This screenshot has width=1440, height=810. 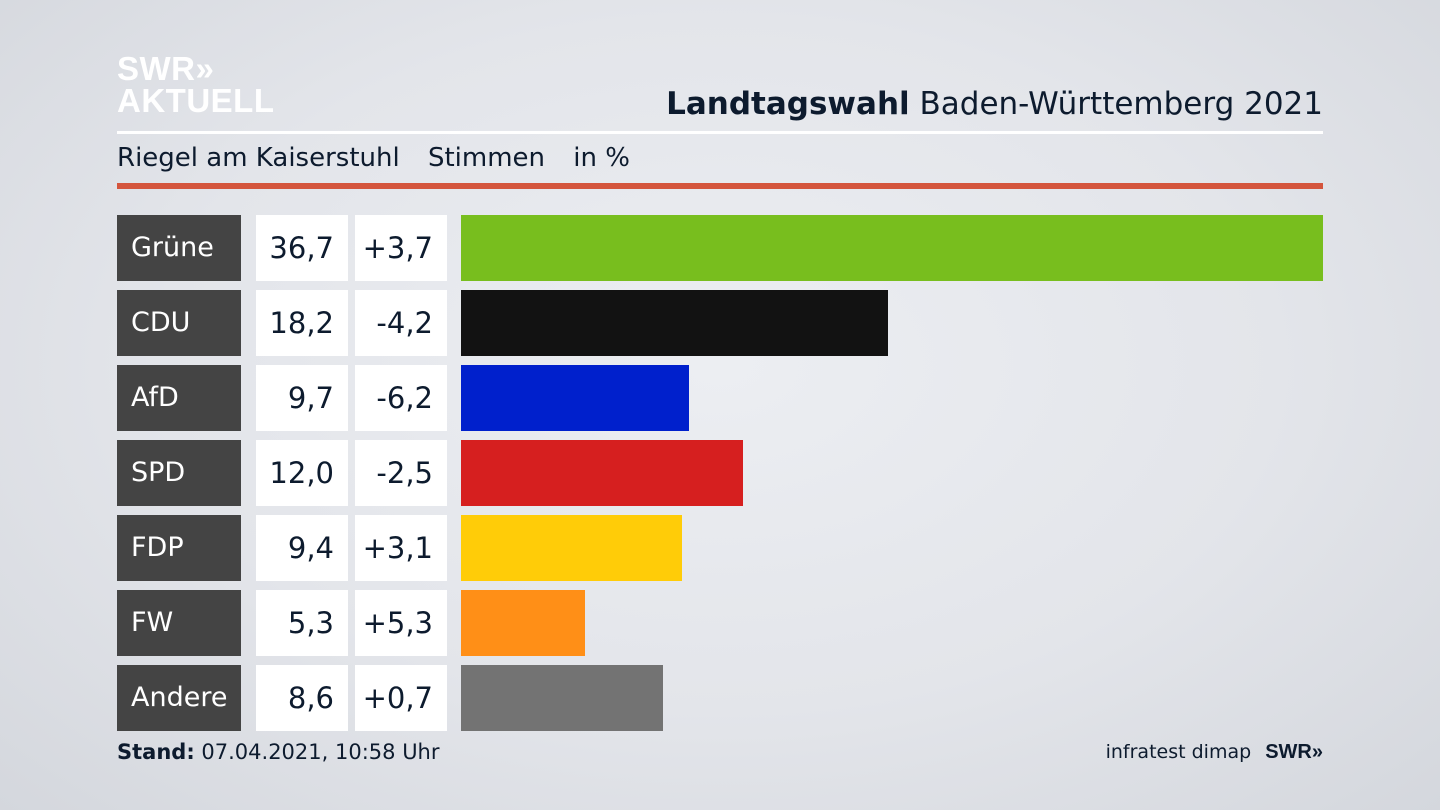 What do you see at coordinates (401, 323) in the screenshot?
I see `diff-label: -4,2` at bounding box center [401, 323].